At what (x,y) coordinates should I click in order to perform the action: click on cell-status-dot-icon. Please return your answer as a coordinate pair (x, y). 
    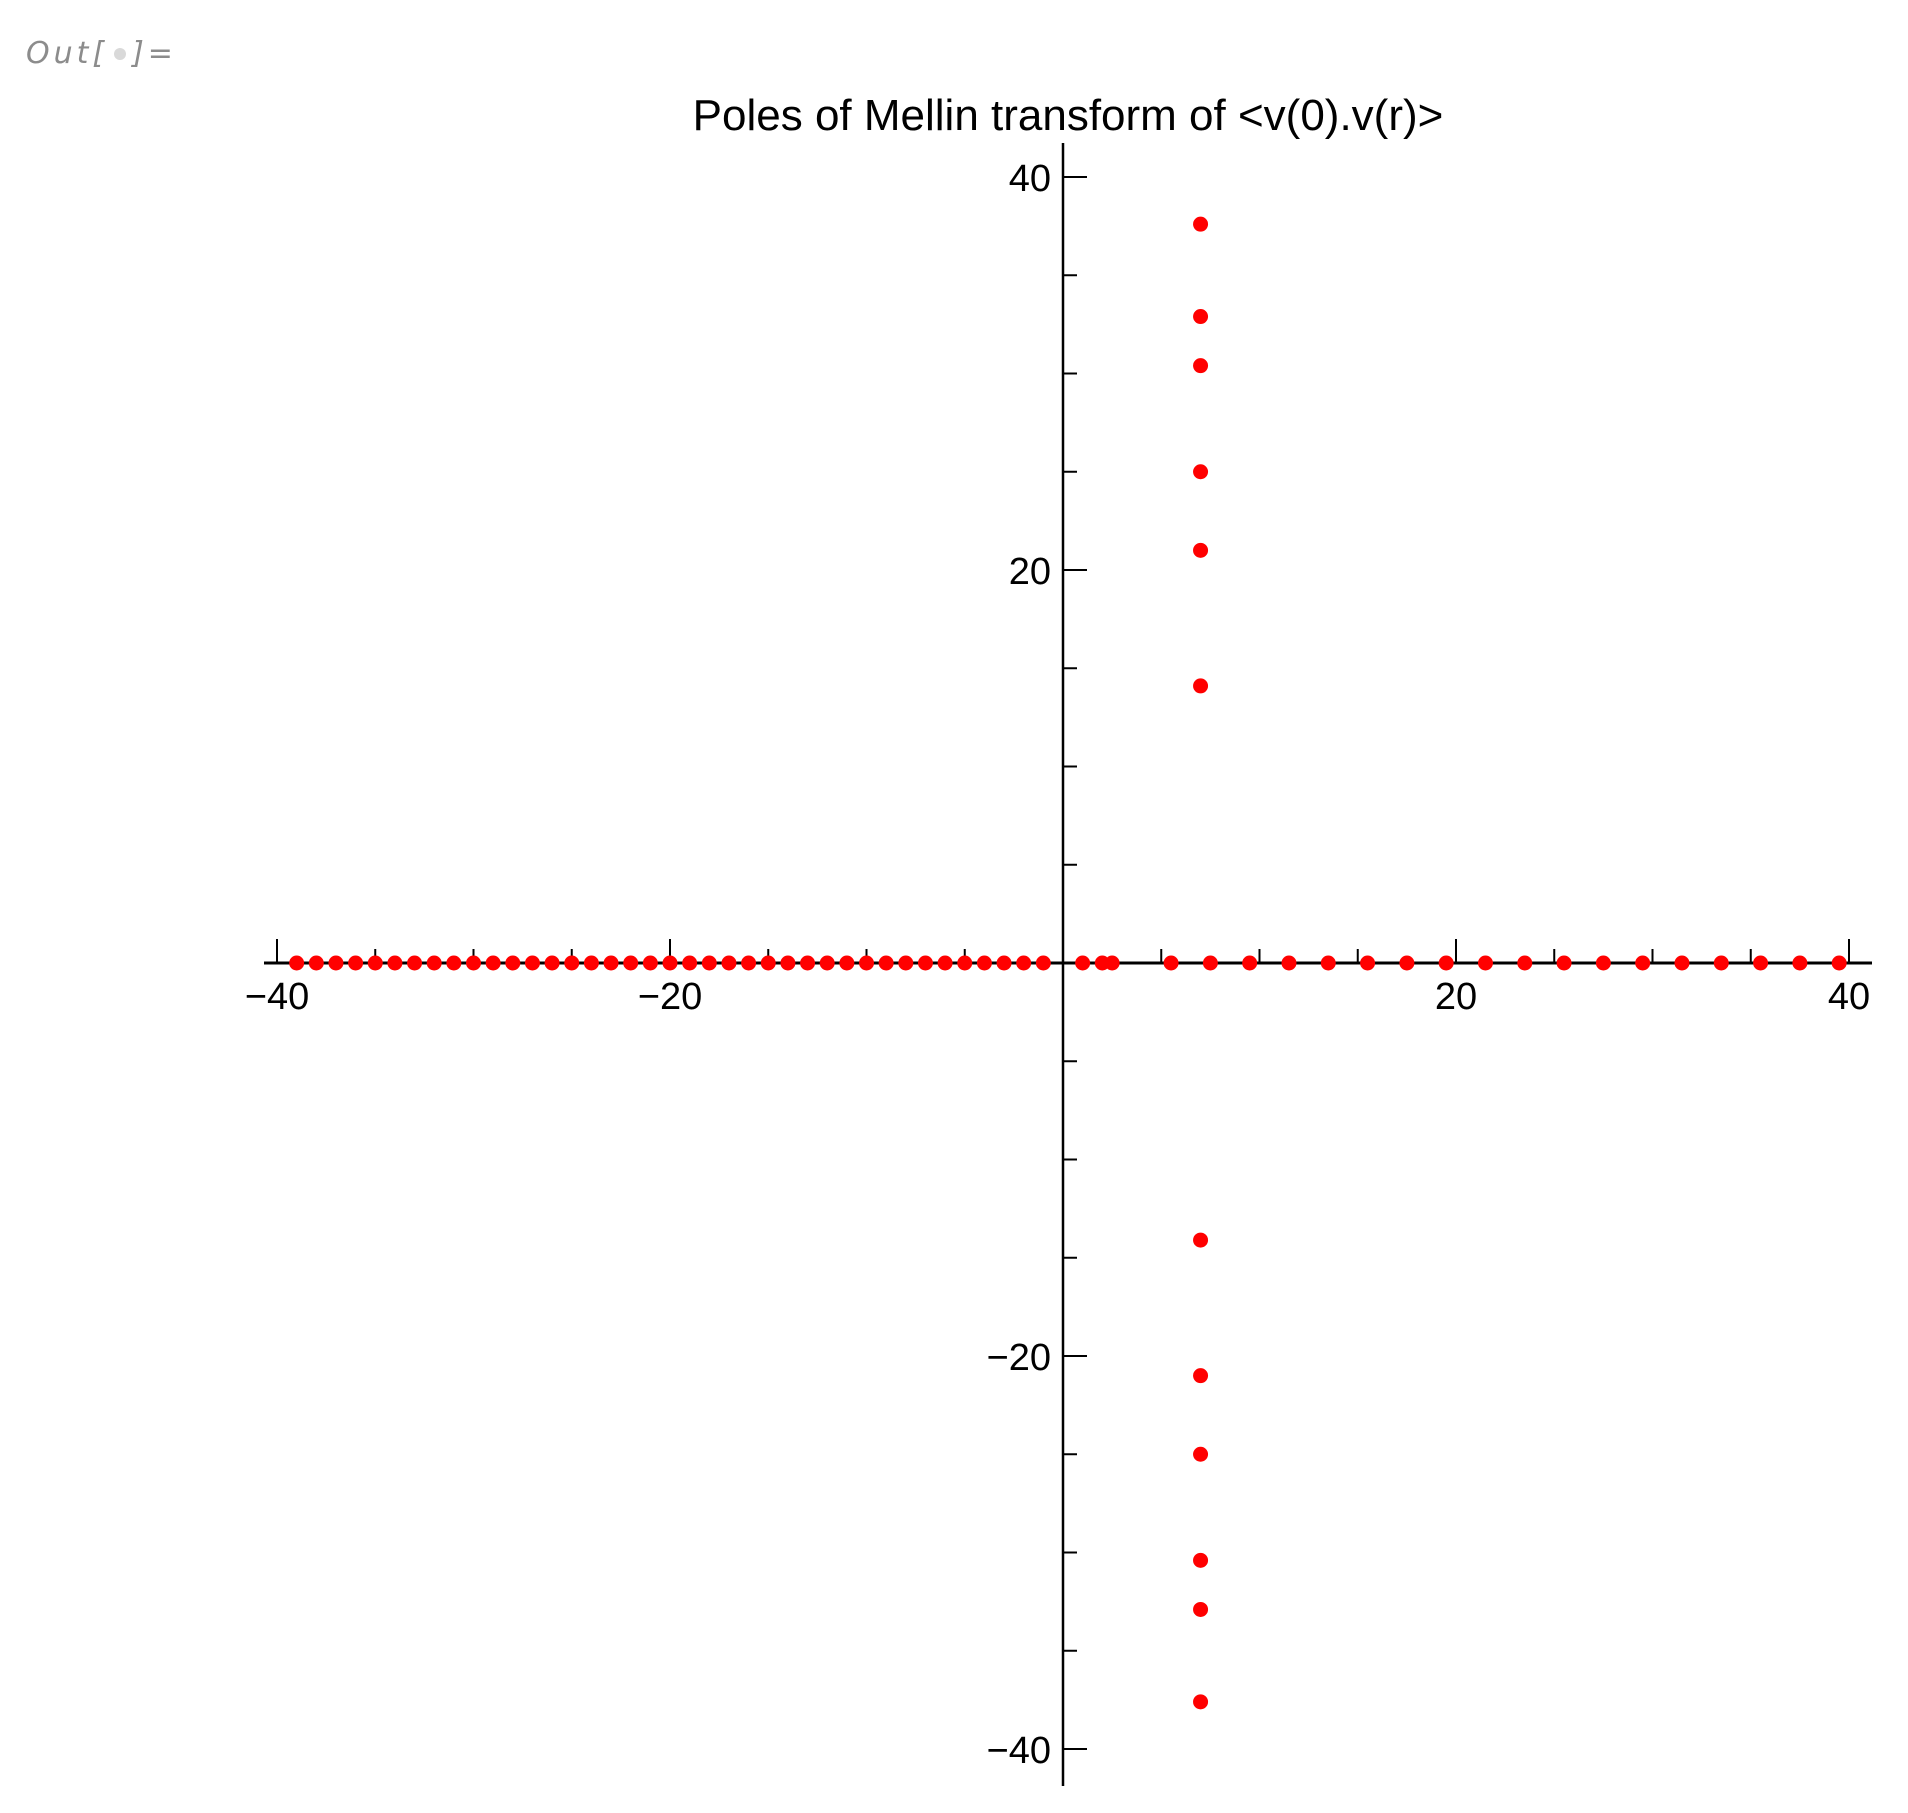
    Looking at the image, I should click on (120, 53).